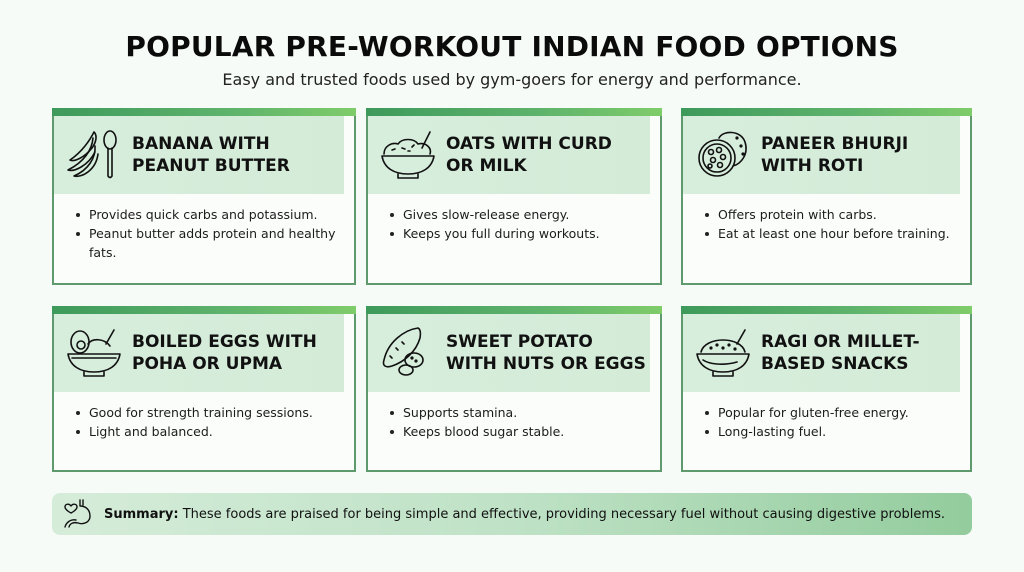 This screenshot has width=1024, height=572. What do you see at coordinates (832, 214) in the screenshot?
I see `card-point: Offers protein with carbs.` at bounding box center [832, 214].